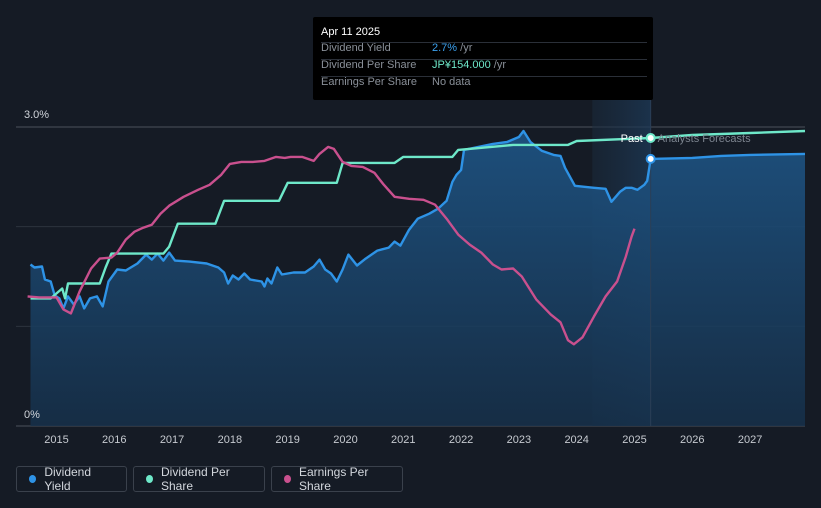  I want to click on tooltip-value: No data, so click(451, 82).